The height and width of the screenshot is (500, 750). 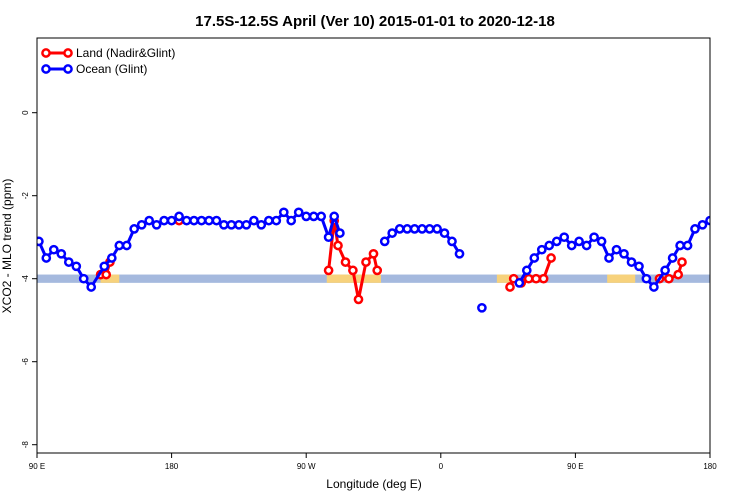 What do you see at coordinates (111, 69) in the screenshot?
I see `legend-ocean-glint-label: Ocean (Glint)` at bounding box center [111, 69].